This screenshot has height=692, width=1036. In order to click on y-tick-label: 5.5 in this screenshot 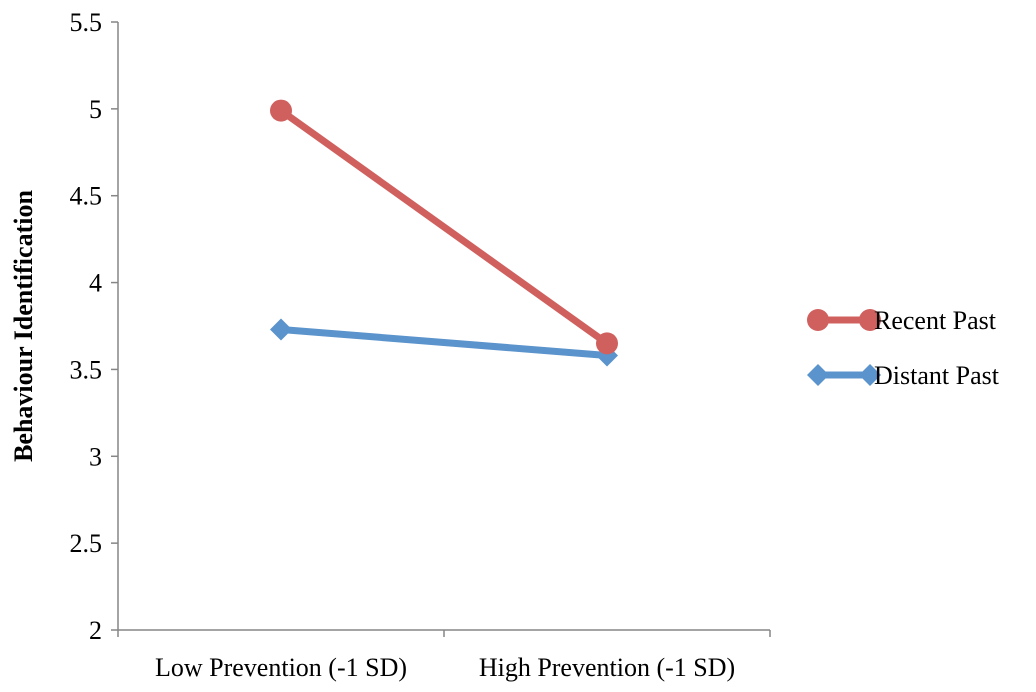, I will do `click(86, 22)`.